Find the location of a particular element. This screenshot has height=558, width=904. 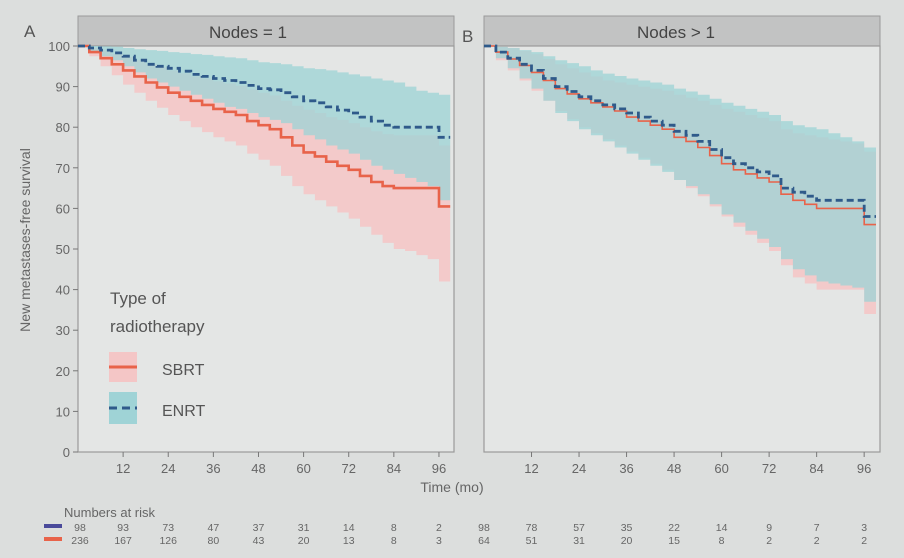

risk-count-sbrt: 236 is located at coordinates (80, 541).